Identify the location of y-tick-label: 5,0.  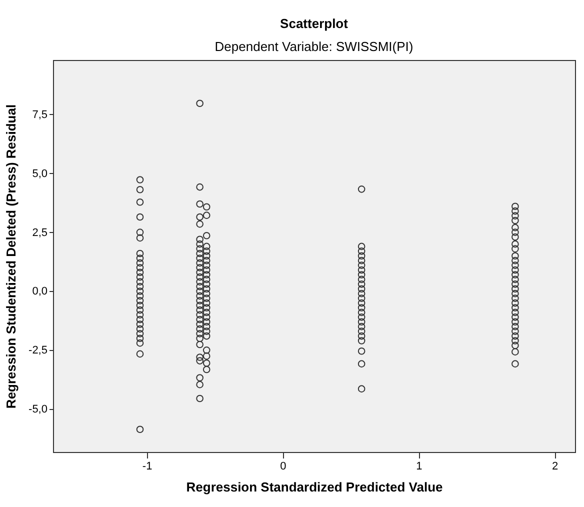
(40, 174).